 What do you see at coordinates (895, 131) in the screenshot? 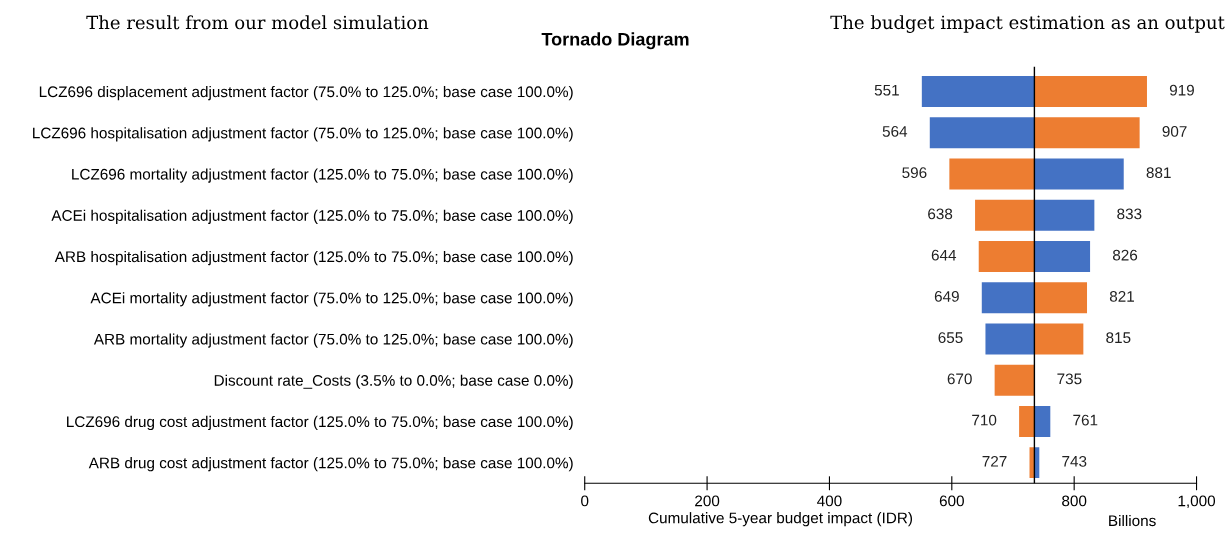
I see `annotation: 564` at bounding box center [895, 131].